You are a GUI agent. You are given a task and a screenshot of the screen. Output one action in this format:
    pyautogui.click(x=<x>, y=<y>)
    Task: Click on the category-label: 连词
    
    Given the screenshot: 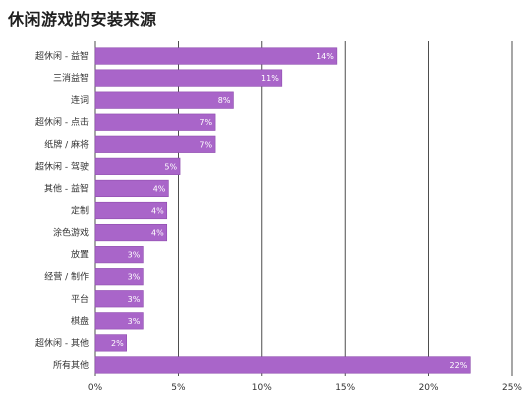 What is the action you would take?
    pyautogui.click(x=80, y=100)
    